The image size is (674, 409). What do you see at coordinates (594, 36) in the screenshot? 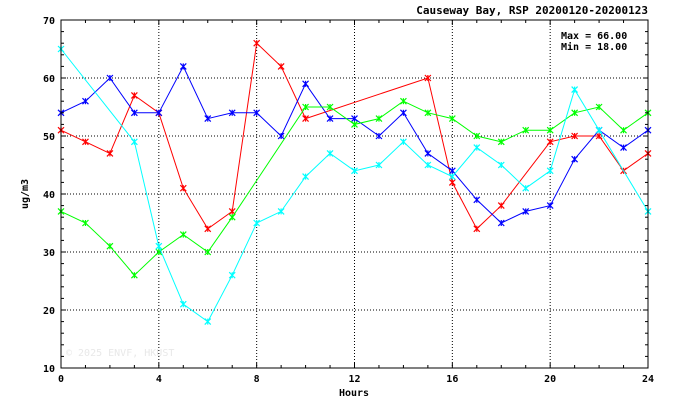
I see `max-value-label: Max = 66.00` at bounding box center [594, 36].